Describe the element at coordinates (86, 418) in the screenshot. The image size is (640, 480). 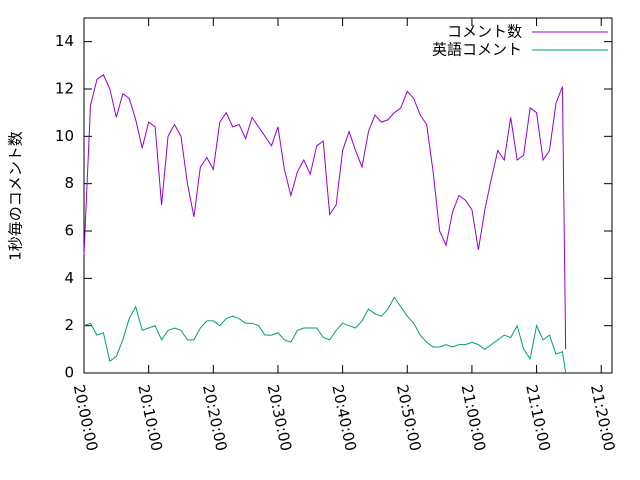
I see `x-tick-label: 20:00:00` at that location.